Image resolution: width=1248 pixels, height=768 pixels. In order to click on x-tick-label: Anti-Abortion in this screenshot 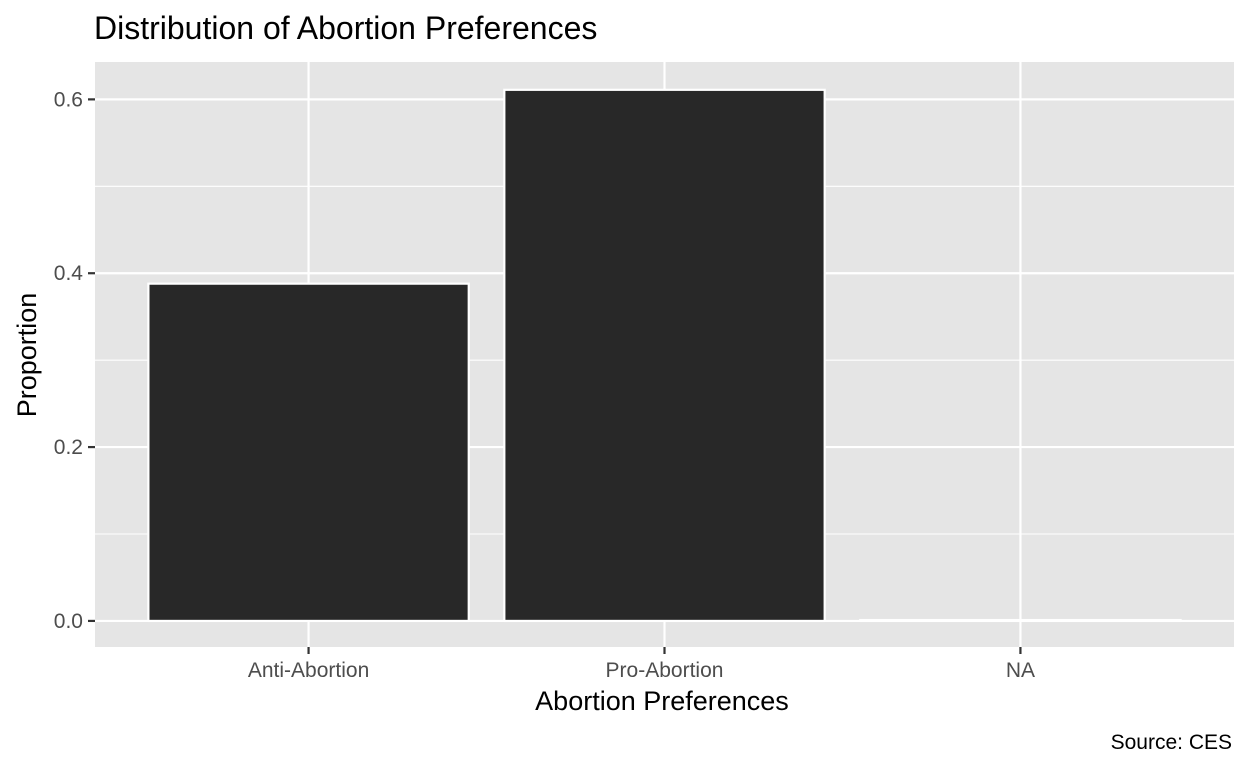, I will do `click(308, 670)`.